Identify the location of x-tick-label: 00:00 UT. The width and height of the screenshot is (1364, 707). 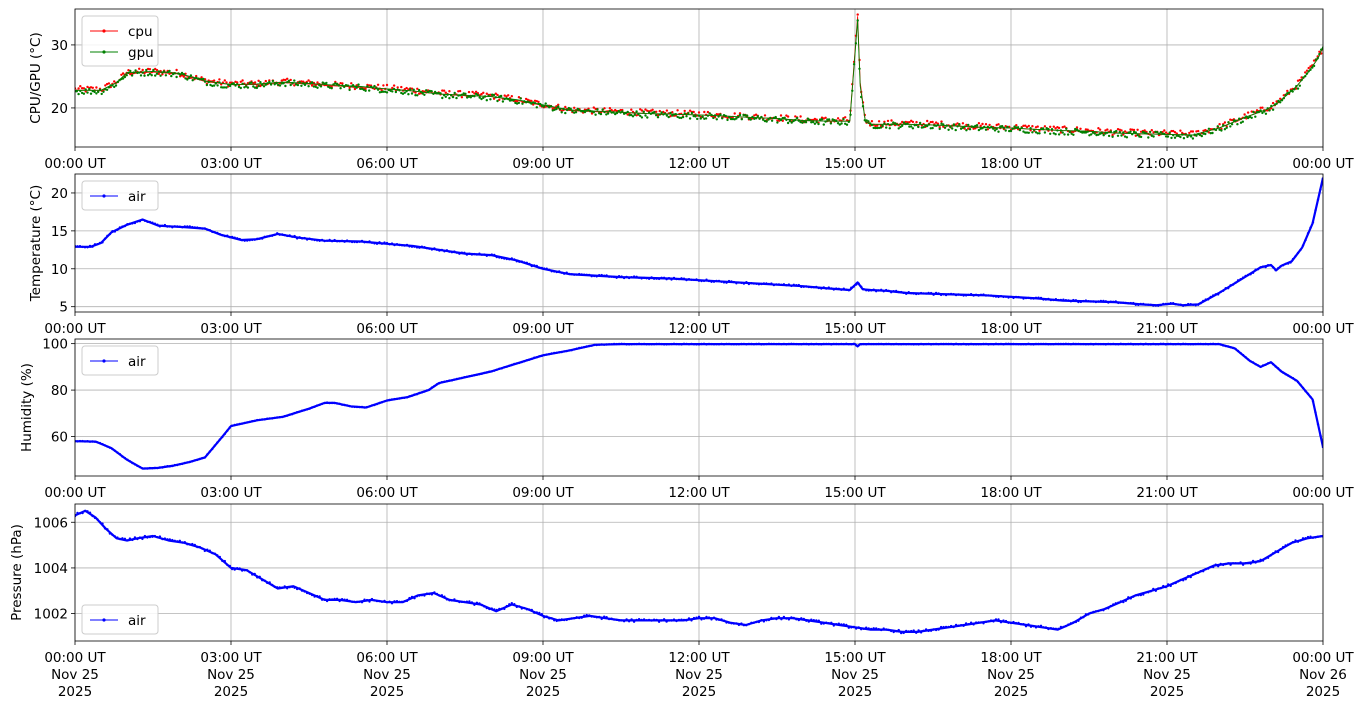
(1323, 329).